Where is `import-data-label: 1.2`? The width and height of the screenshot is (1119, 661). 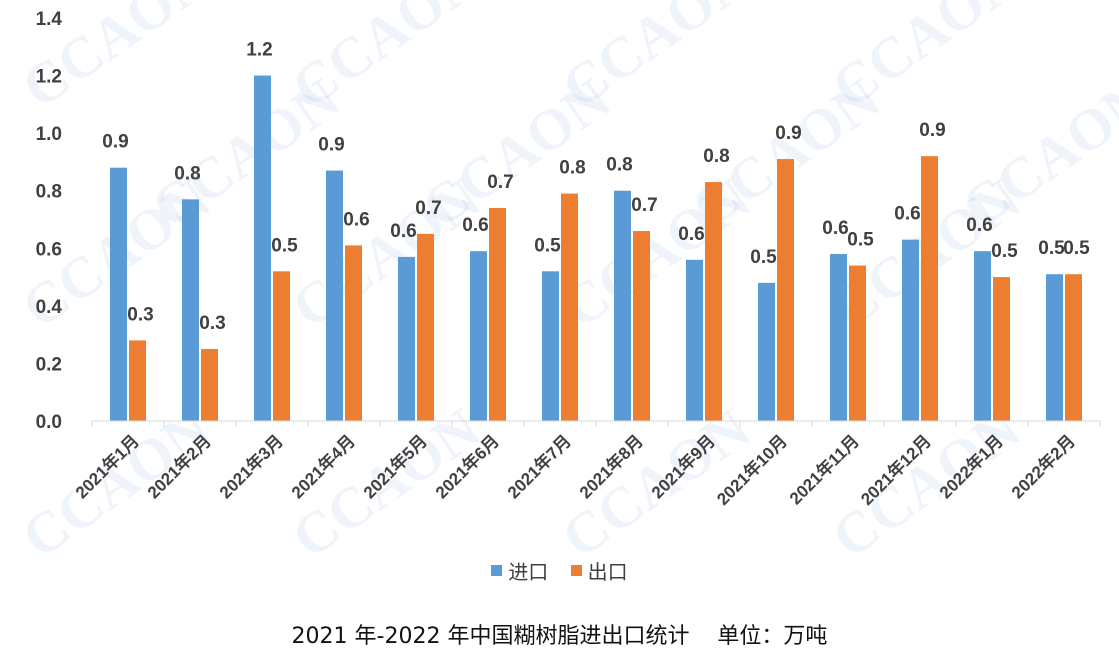 import-data-label: 1.2 is located at coordinates (259, 50).